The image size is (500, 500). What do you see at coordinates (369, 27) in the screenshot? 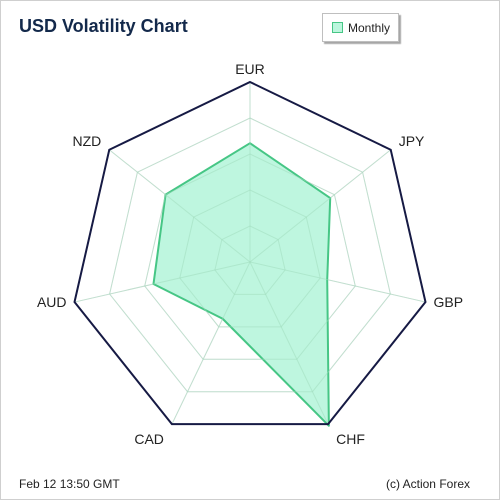
I see `legend-label: Monthly` at bounding box center [369, 27].